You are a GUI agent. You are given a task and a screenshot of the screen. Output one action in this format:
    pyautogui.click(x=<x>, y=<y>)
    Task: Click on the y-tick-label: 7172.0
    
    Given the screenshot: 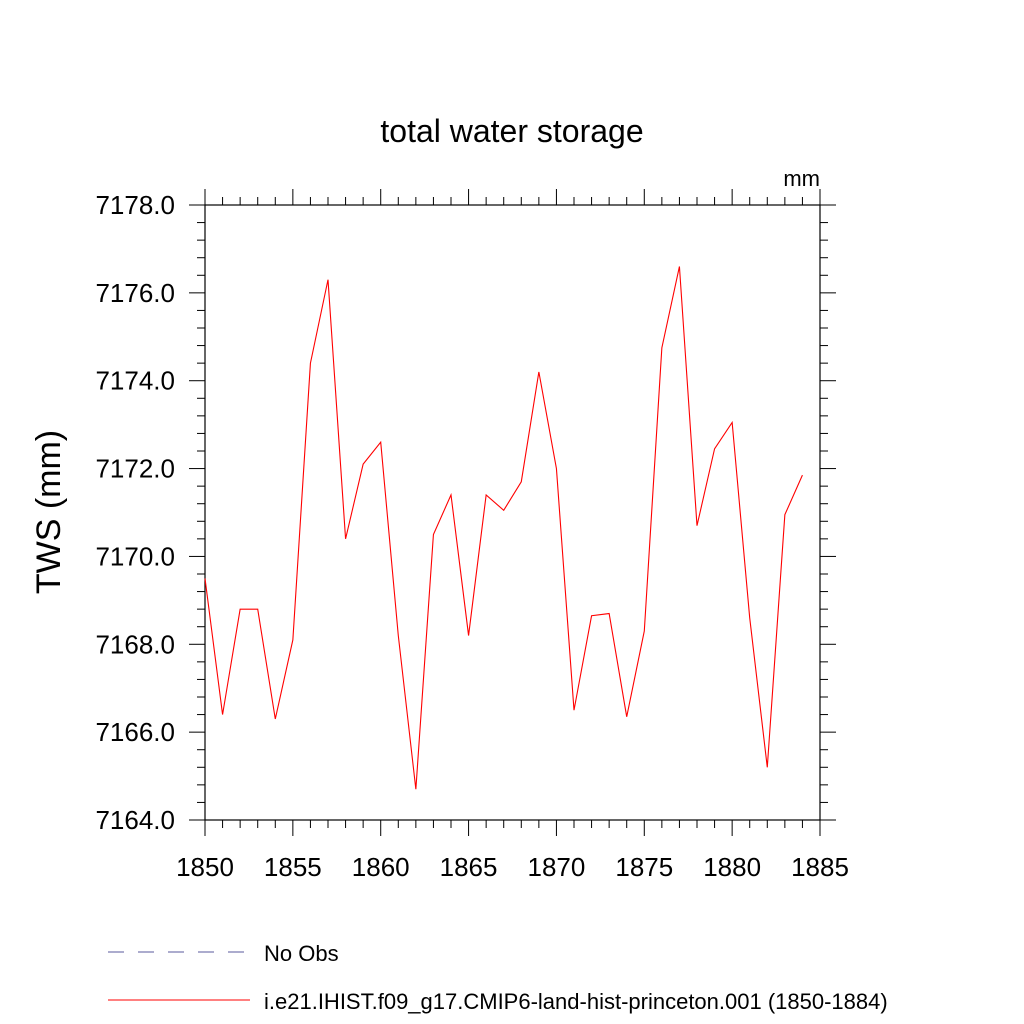 What is the action you would take?
    pyautogui.click(x=135, y=469)
    